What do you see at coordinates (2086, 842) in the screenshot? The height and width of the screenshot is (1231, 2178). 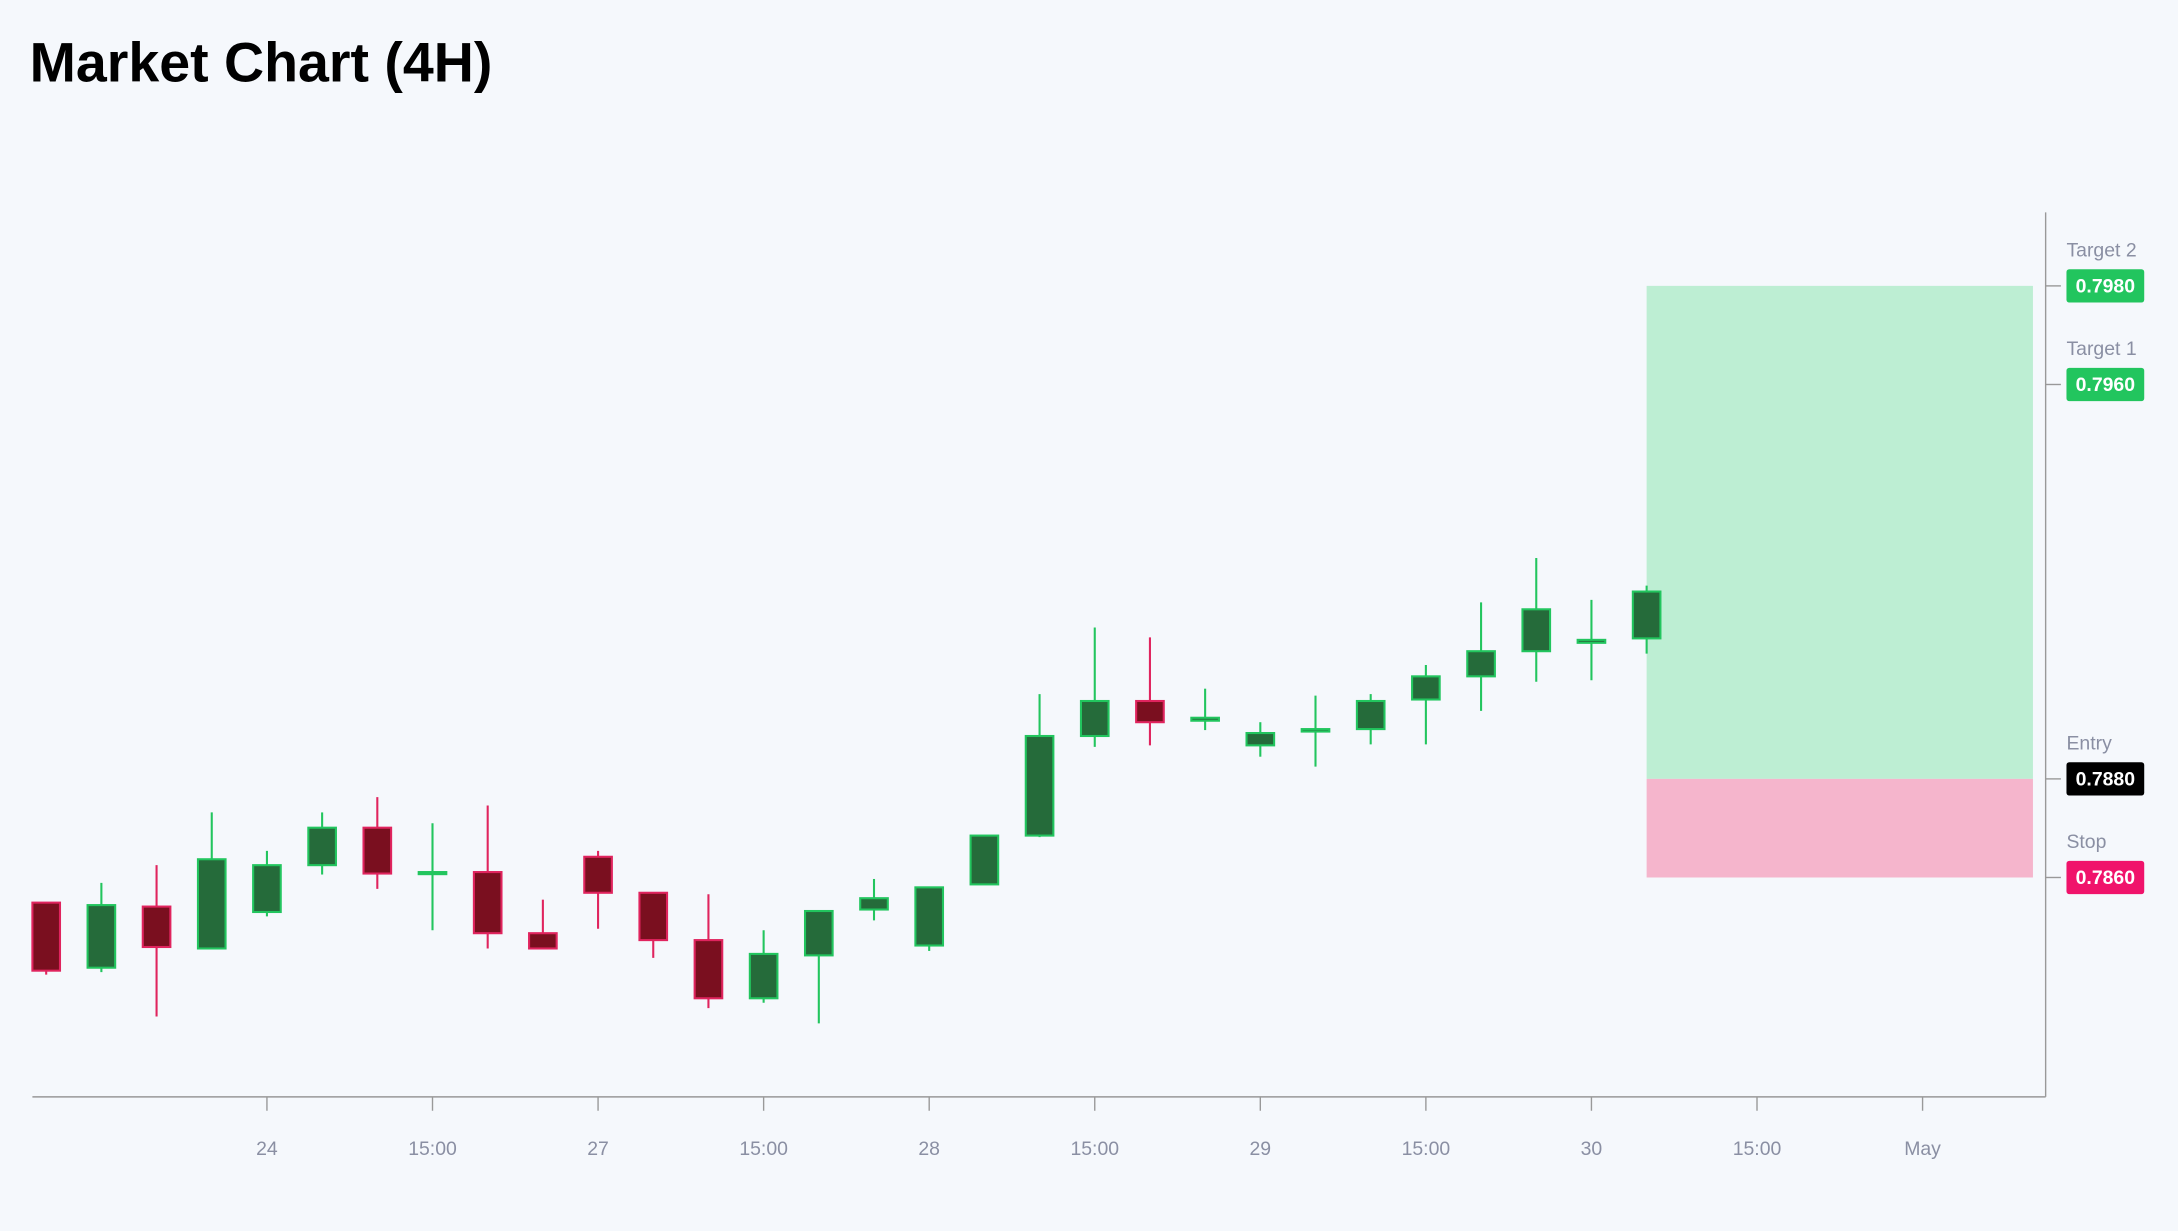 I see `level-name: Stop` at bounding box center [2086, 842].